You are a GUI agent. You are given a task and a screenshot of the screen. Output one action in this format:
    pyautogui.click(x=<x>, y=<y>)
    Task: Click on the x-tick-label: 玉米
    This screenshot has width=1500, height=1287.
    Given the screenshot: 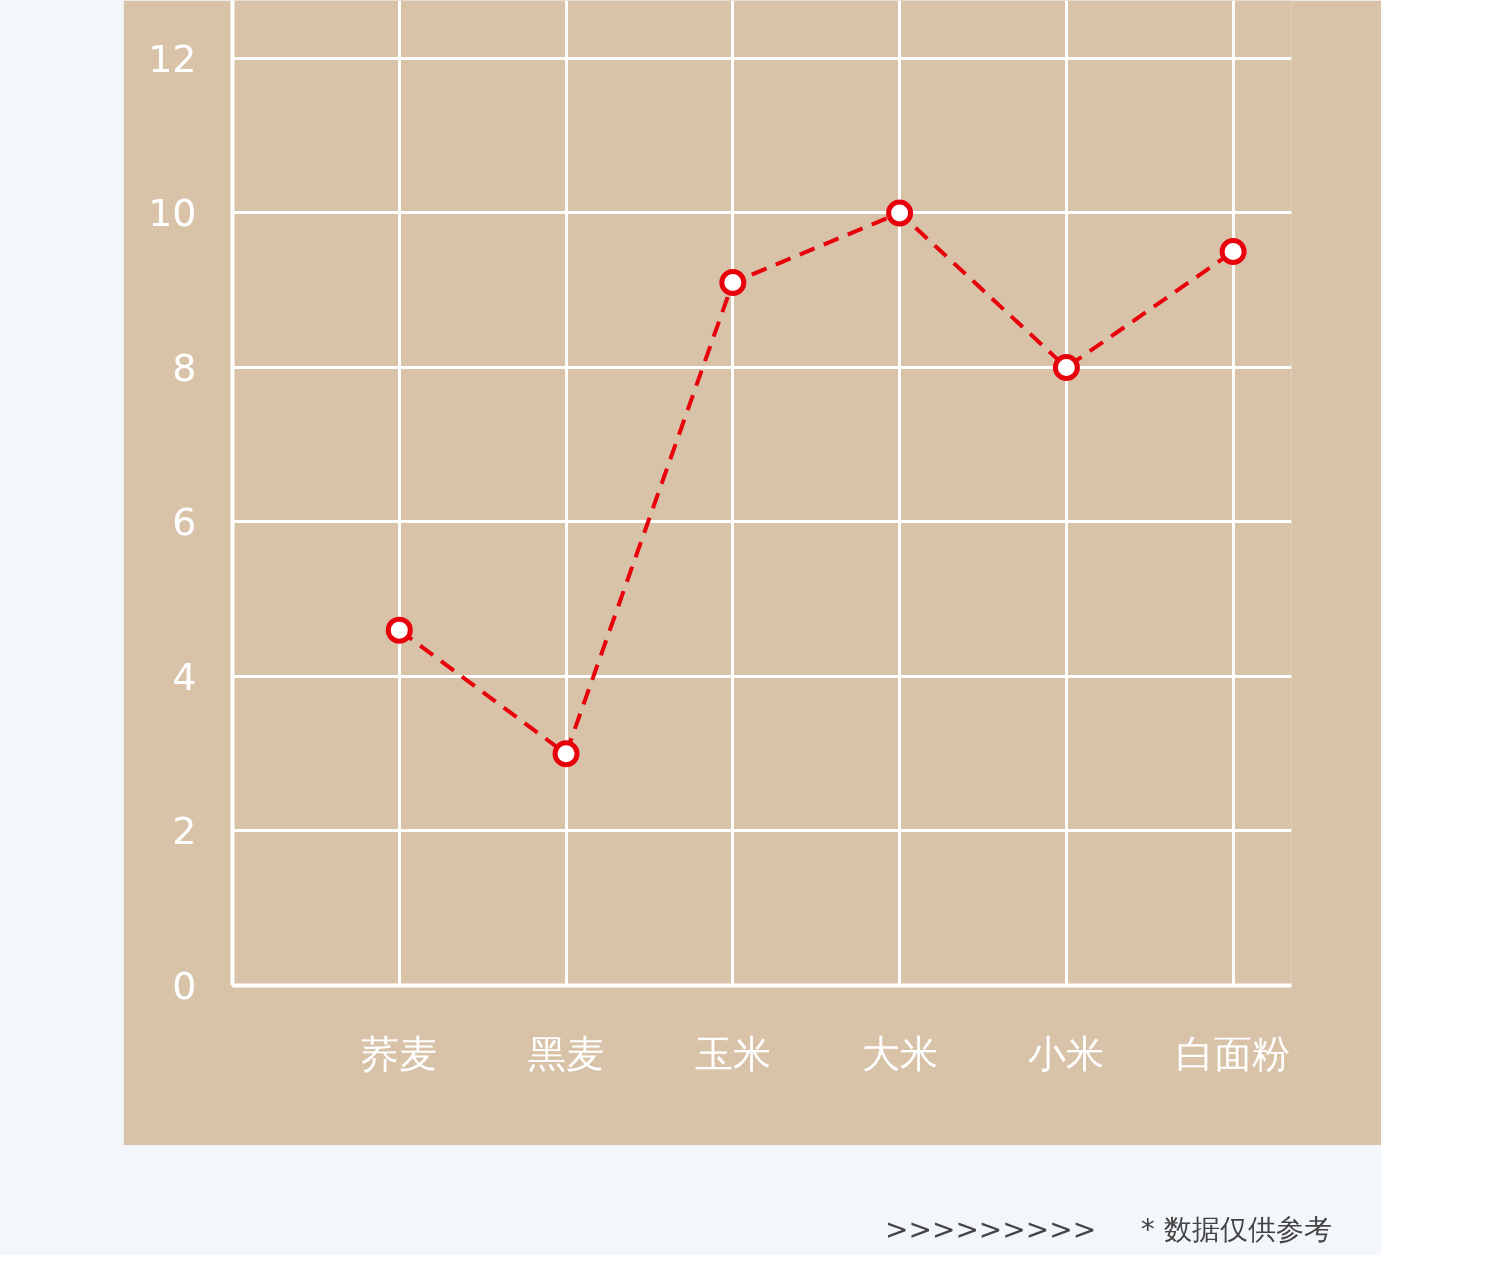 What is the action you would take?
    pyautogui.click(x=732, y=1053)
    